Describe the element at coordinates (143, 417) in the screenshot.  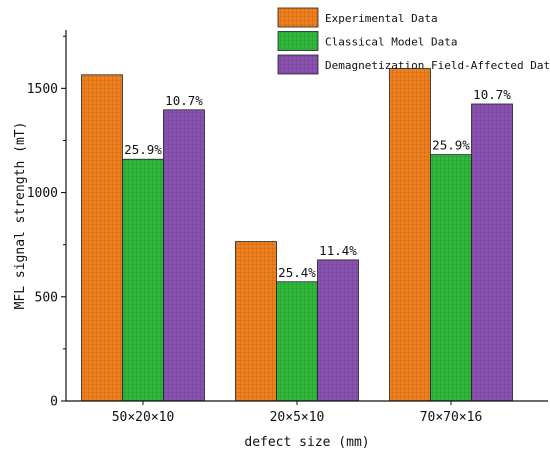
I see `x-tick-label-1: 50×20×10` at that location.